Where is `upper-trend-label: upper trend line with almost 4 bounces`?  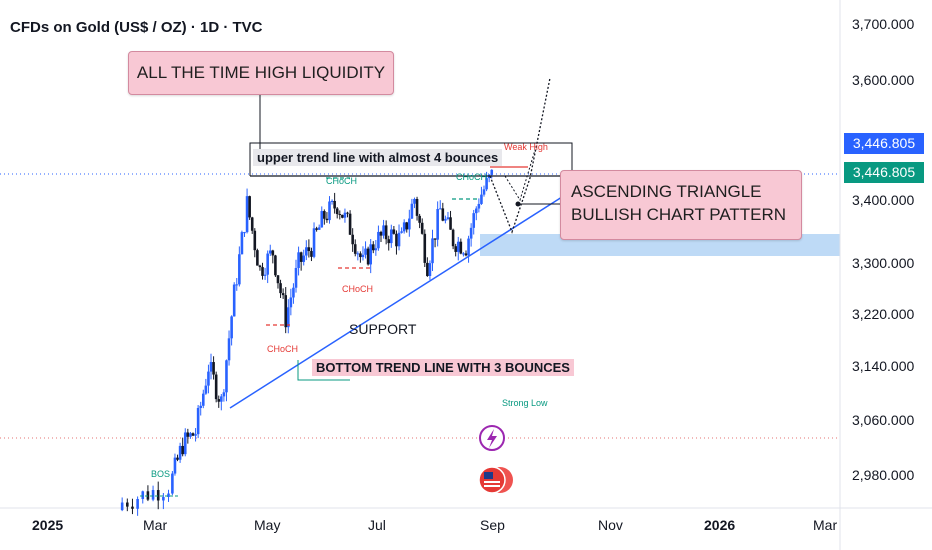 upper-trend-label: upper trend line with almost 4 bounces is located at coordinates (378, 157).